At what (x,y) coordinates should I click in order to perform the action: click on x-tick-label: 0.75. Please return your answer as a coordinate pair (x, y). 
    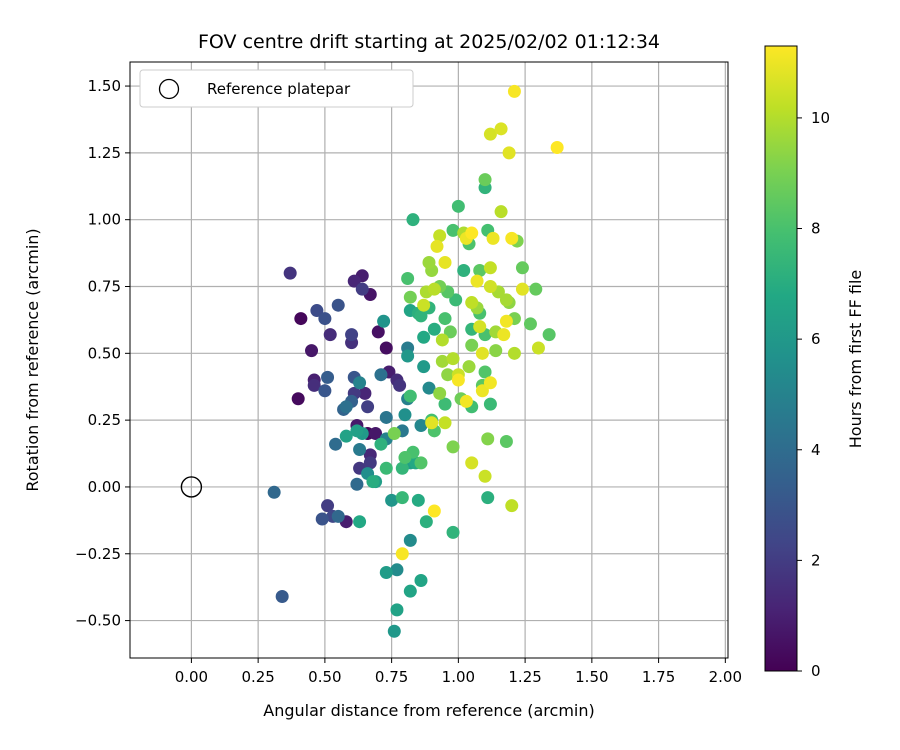
    Looking at the image, I should click on (391, 677).